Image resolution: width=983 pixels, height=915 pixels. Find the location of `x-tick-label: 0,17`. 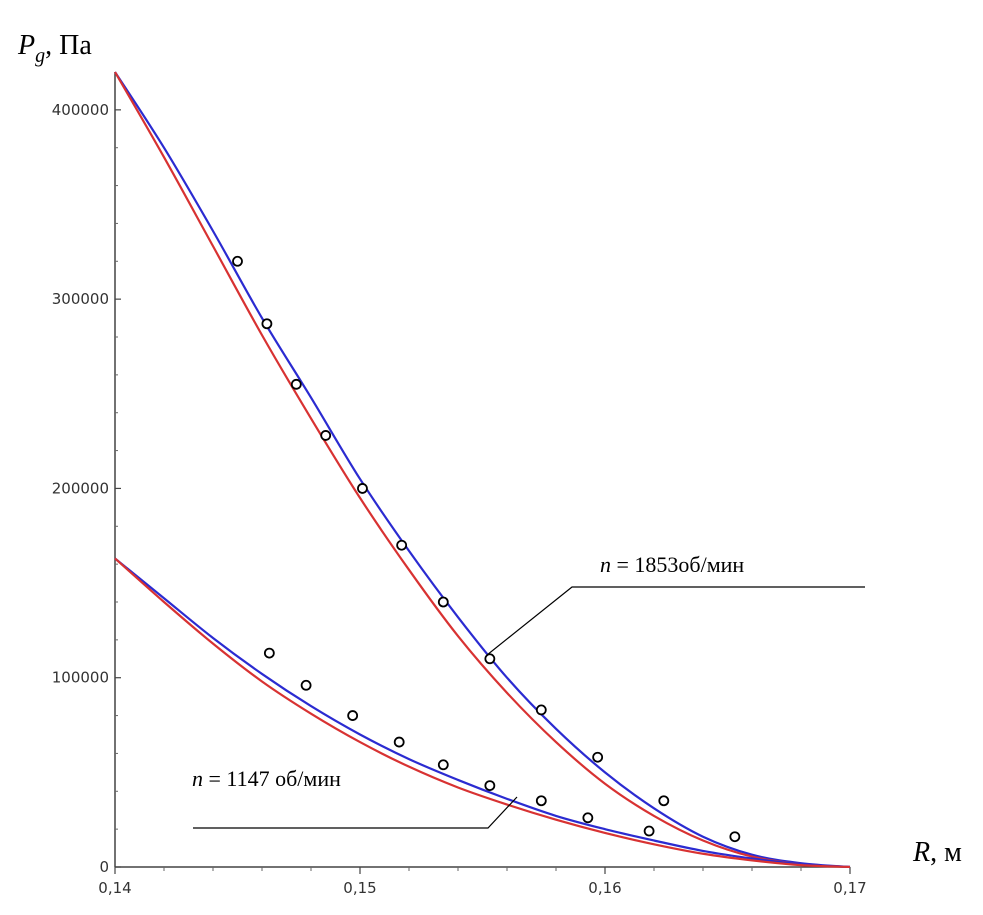

x-tick-label: 0,17 is located at coordinates (849, 888).